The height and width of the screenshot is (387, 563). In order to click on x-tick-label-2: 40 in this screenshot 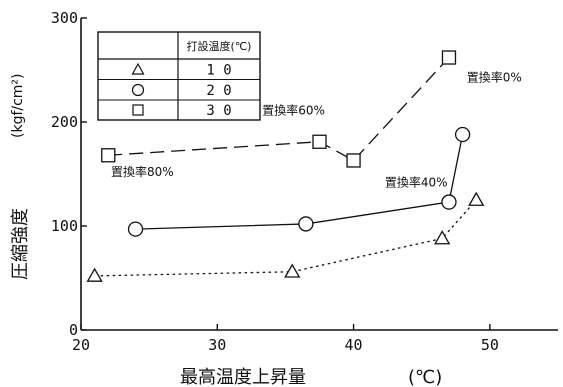, I will do `click(354, 345)`.